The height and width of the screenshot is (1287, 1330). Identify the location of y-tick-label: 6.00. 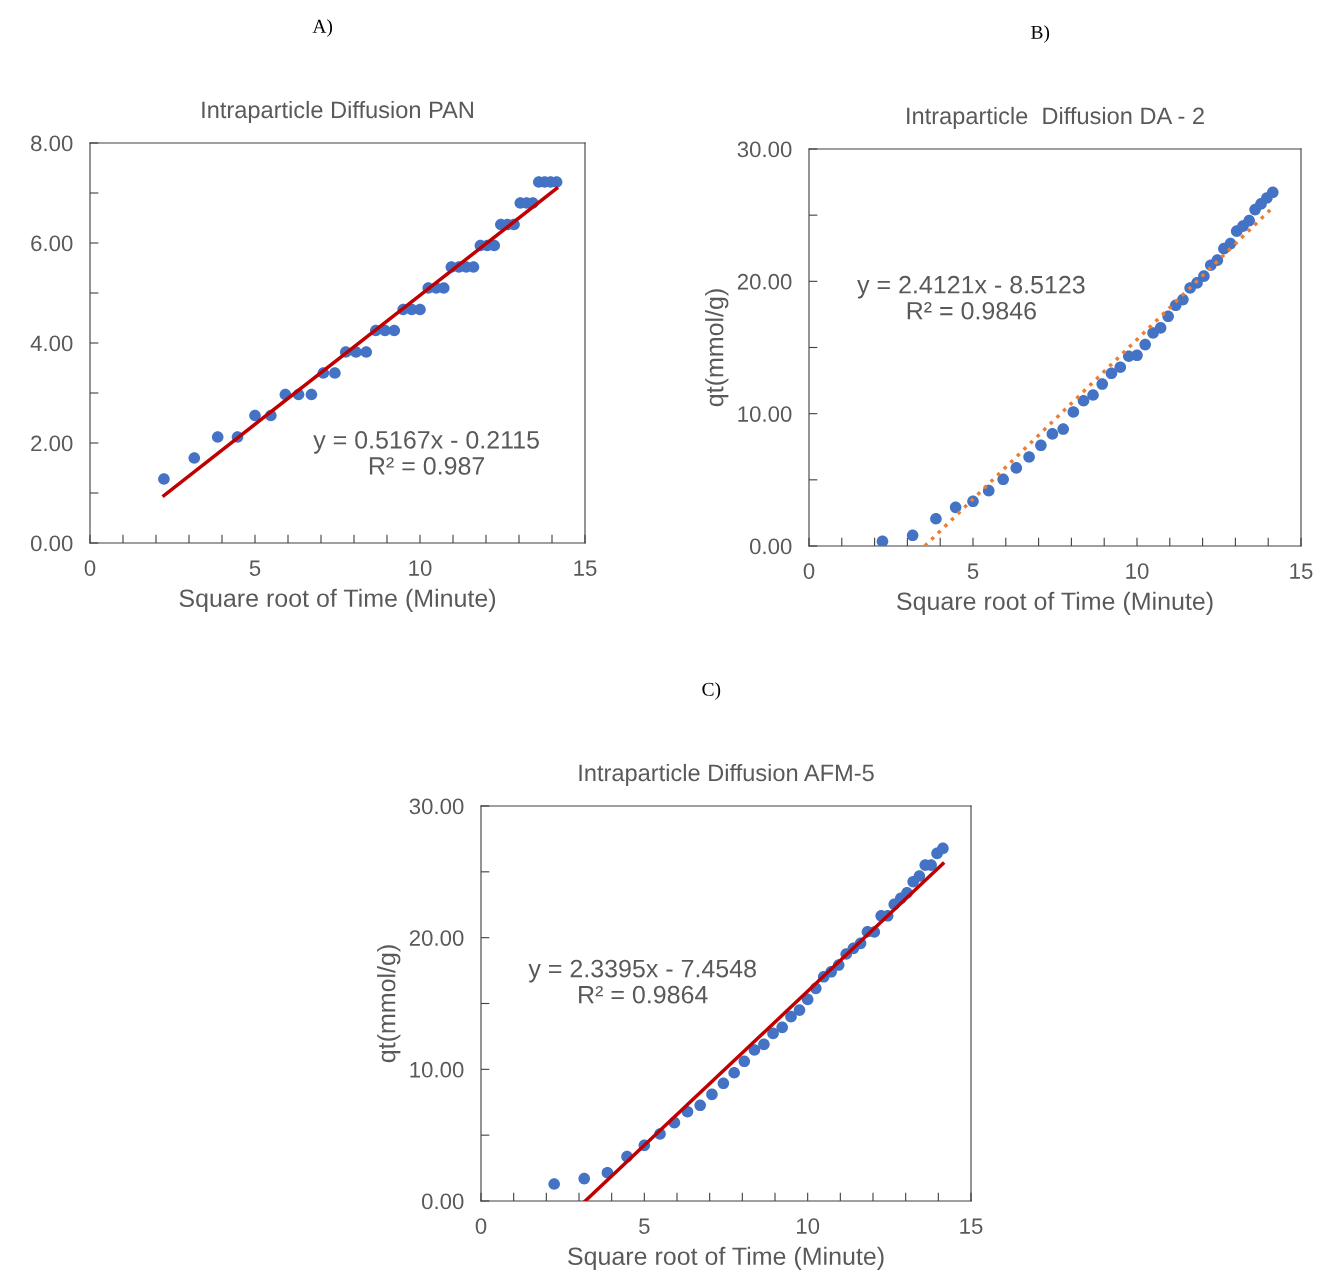
(52, 243).